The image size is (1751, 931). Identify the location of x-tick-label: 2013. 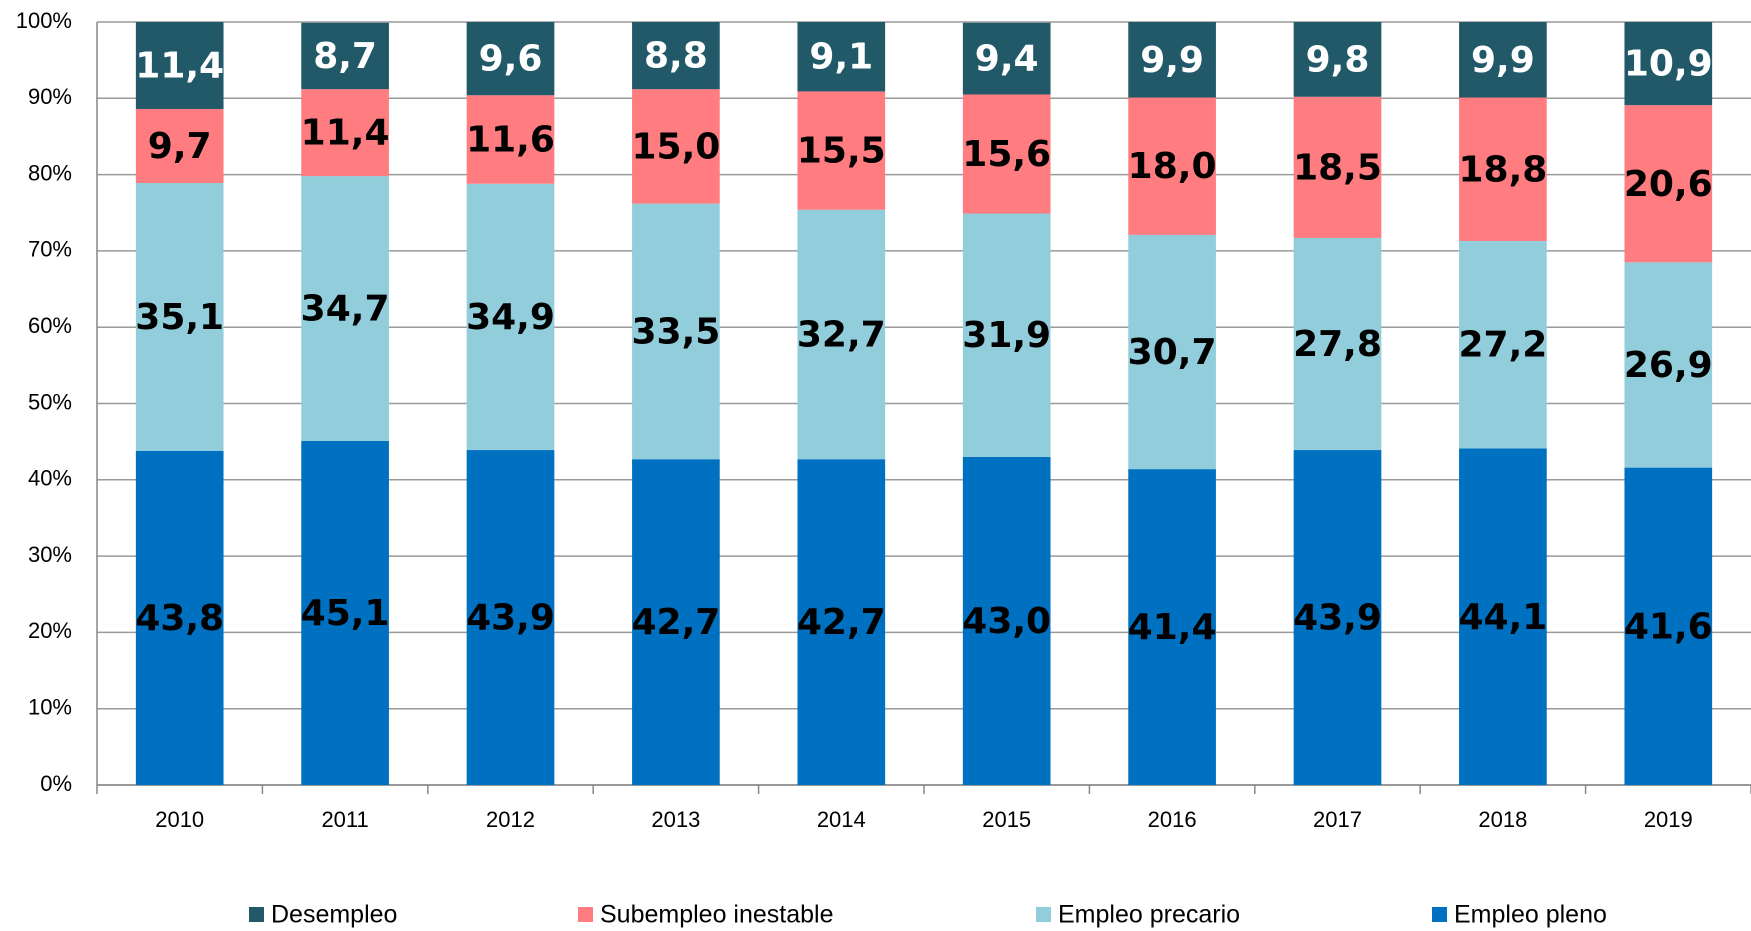
(675, 819).